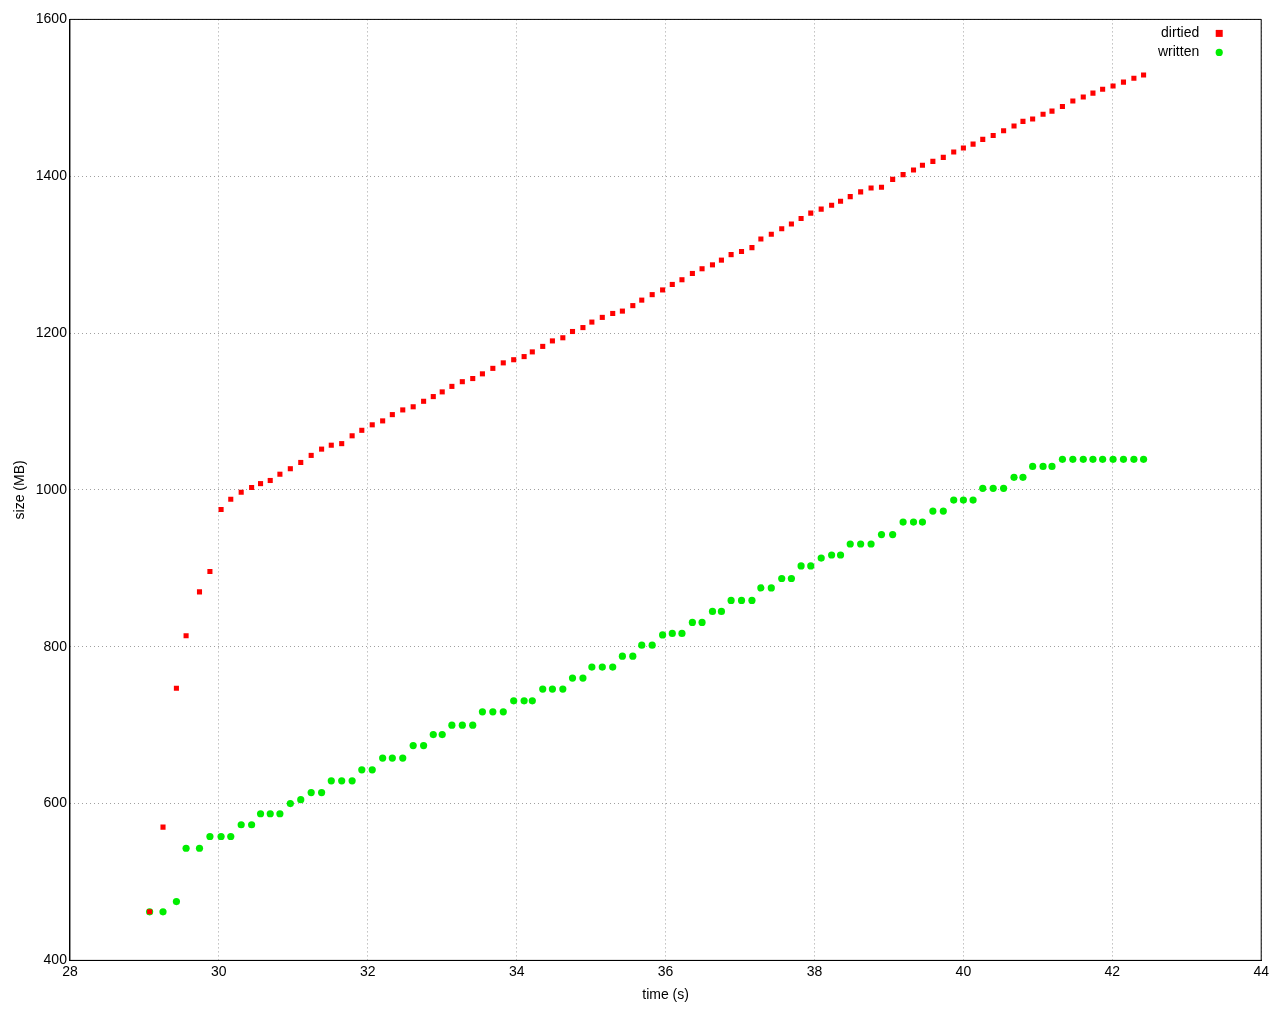 The height and width of the screenshot is (1024, 1280). I want to click on y-axis-title: size (MB), so click(19, 490).